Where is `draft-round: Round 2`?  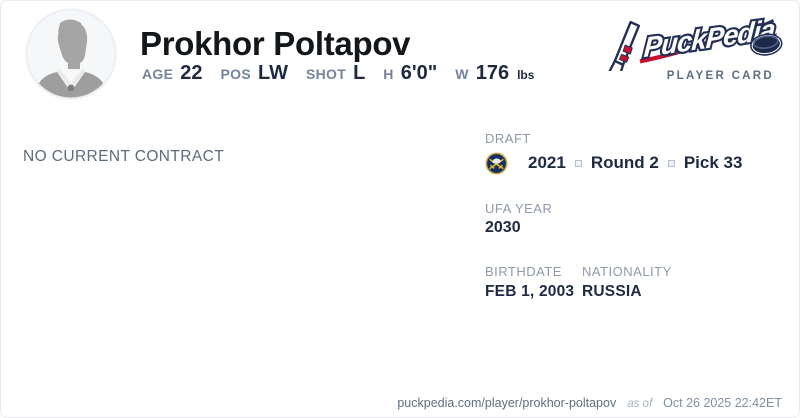
draft-round: Round 2 is located at coordinates (624, 162).